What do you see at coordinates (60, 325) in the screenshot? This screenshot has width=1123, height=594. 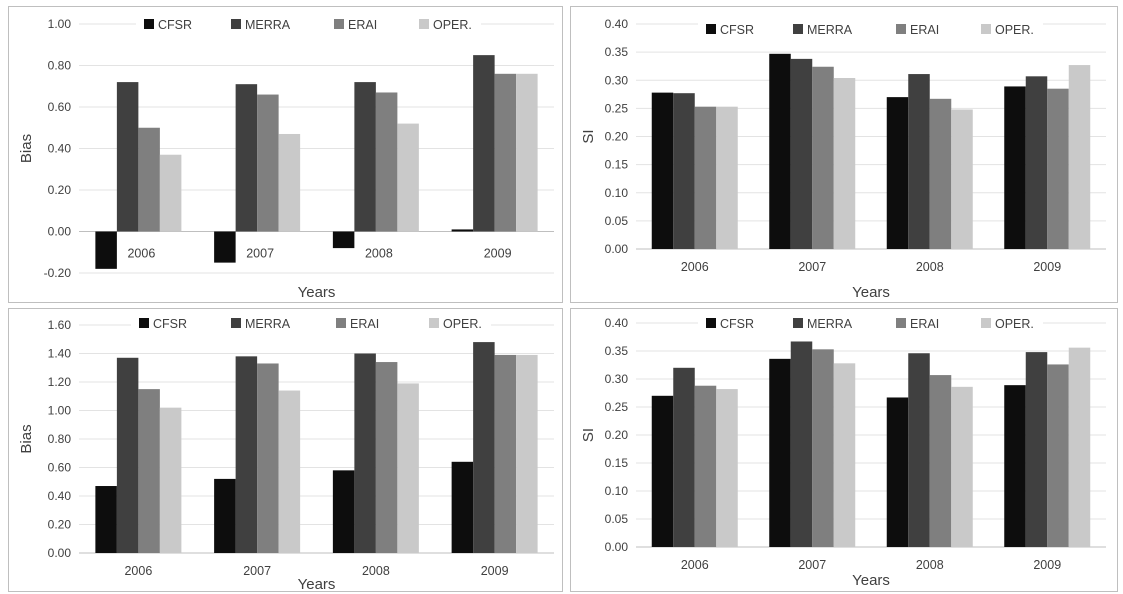 I see `y-tick-label: 1.60` at bounding box center [60, 325].